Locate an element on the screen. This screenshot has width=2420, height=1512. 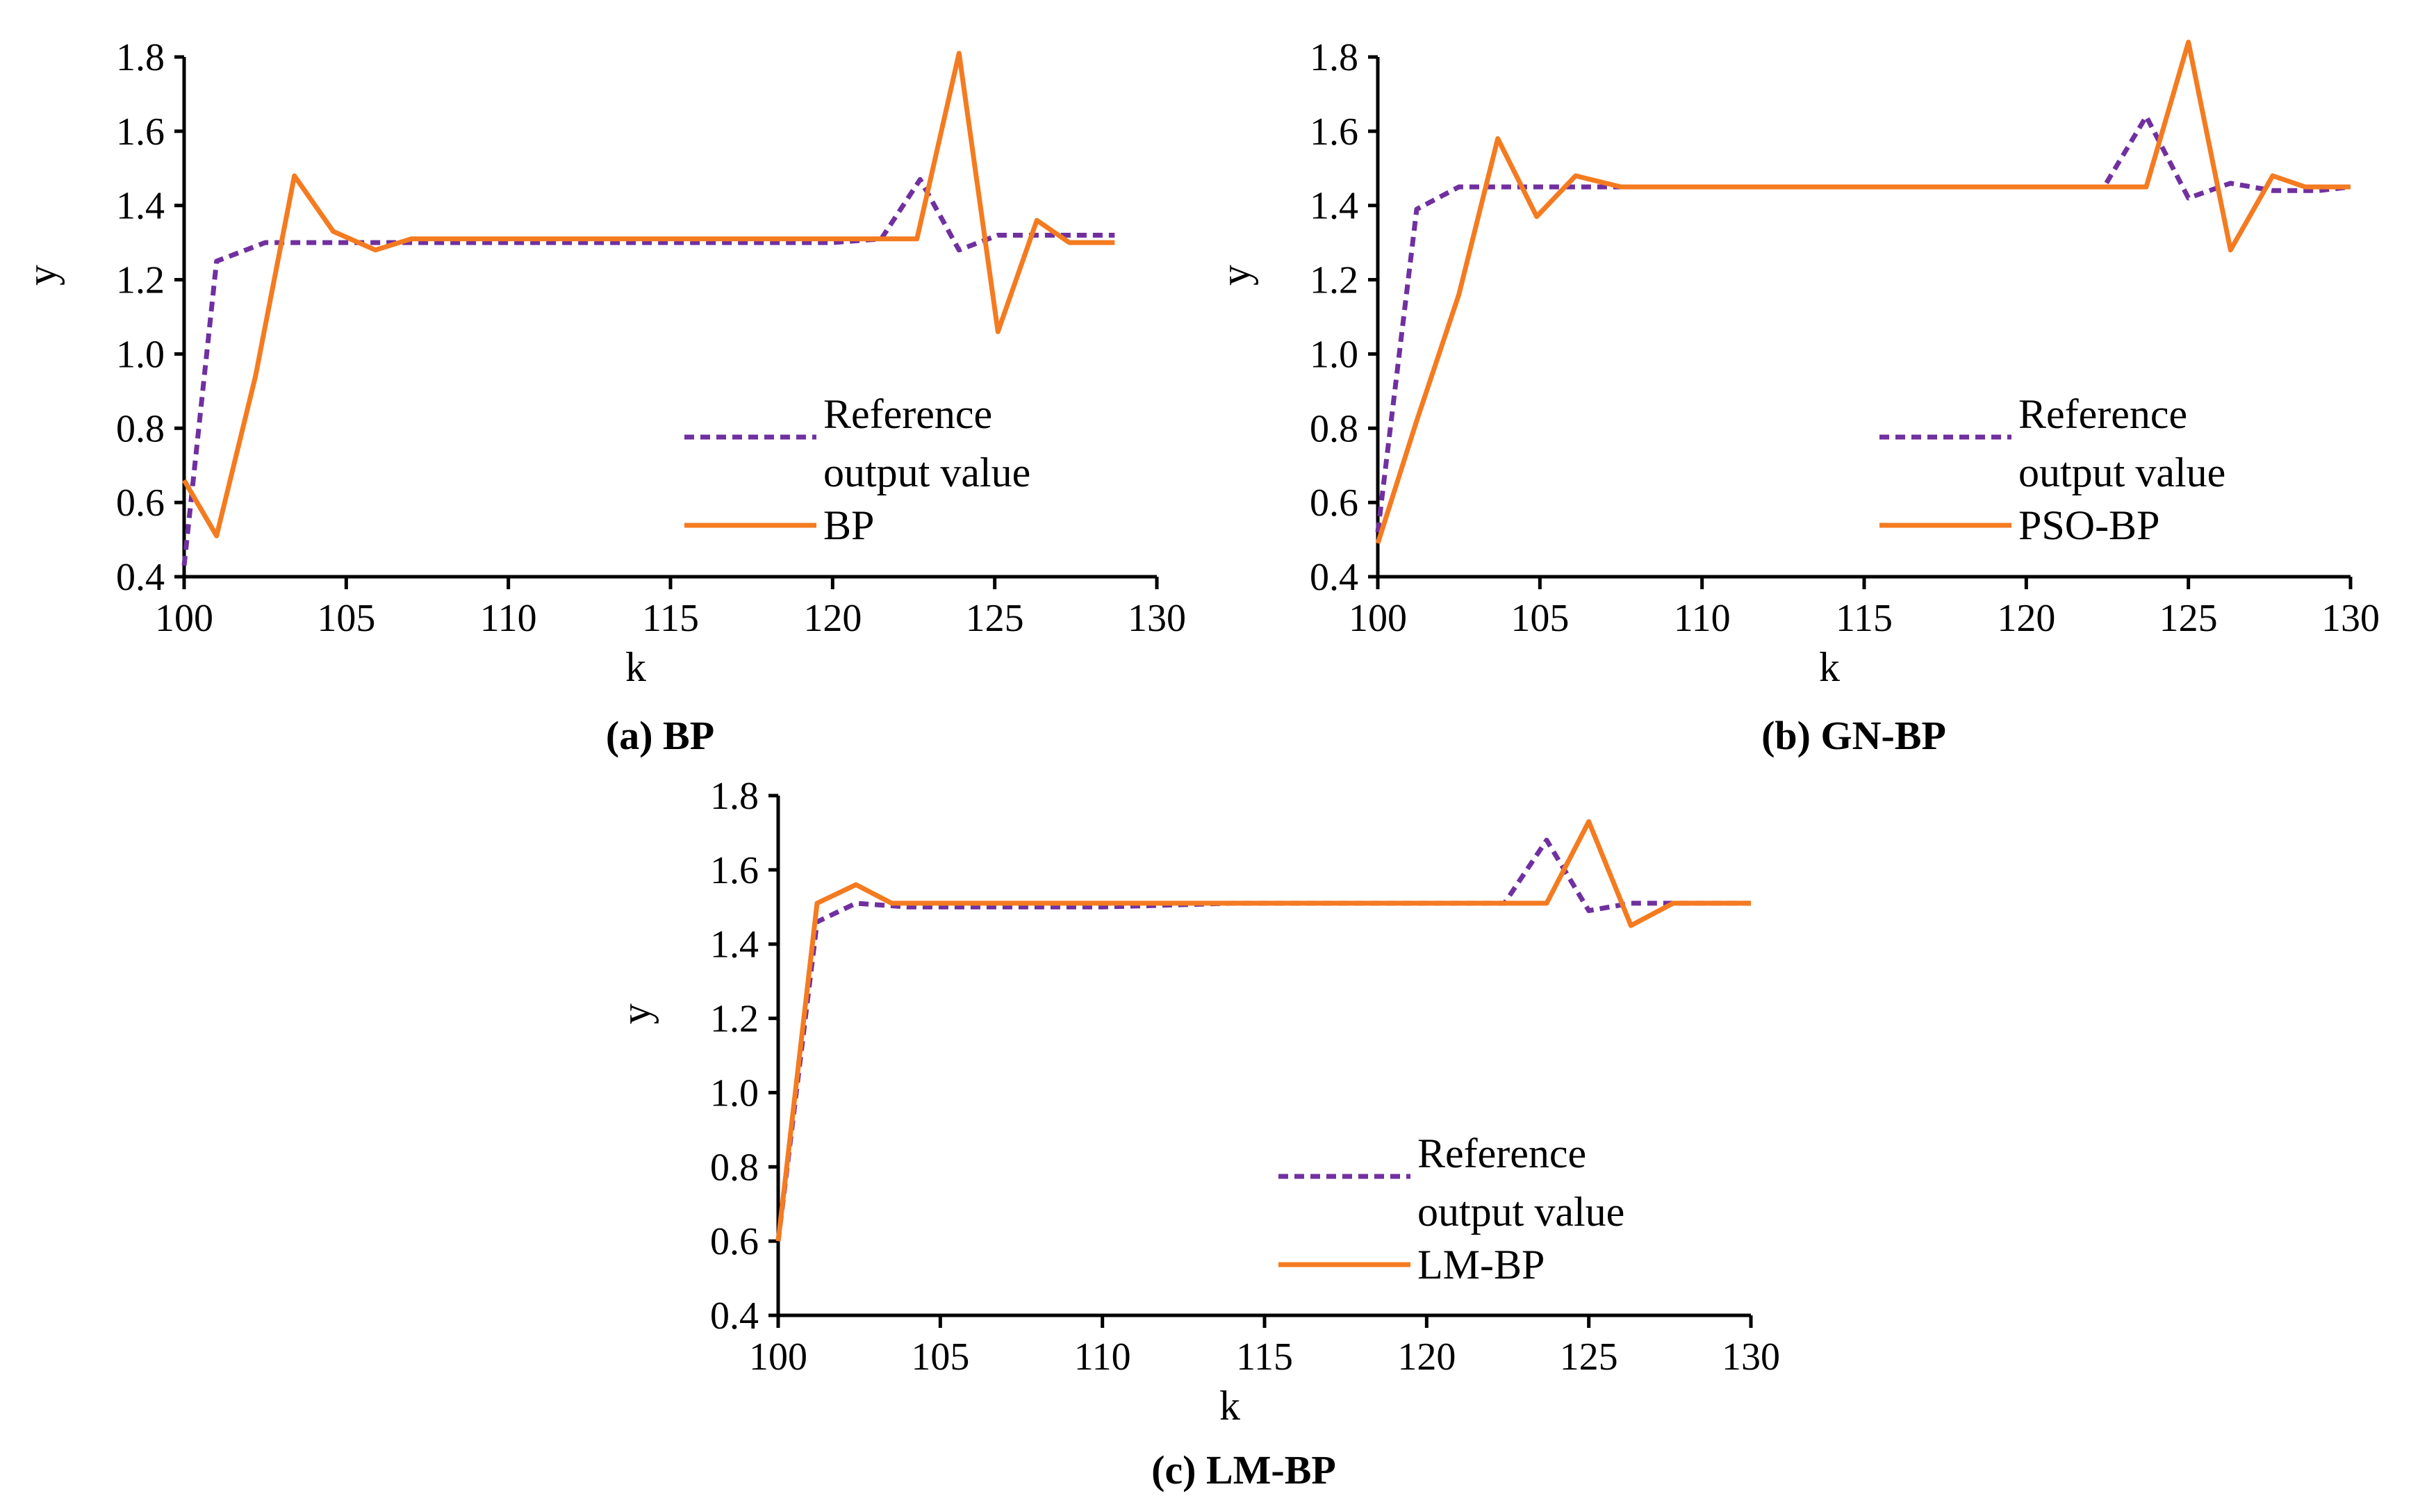
chart-caption: (a) BP is located at coordinates (660, 735).